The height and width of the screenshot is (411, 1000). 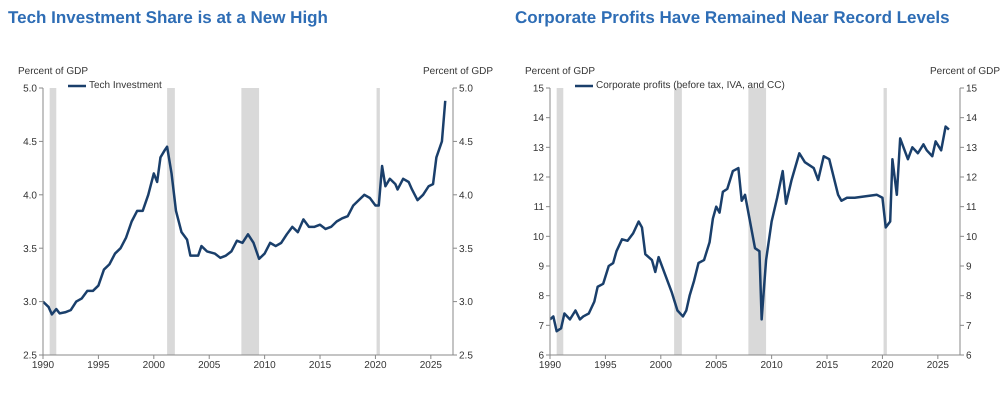 I want to click on y2-tick-label: 3.5, so click(x=466, y=249).